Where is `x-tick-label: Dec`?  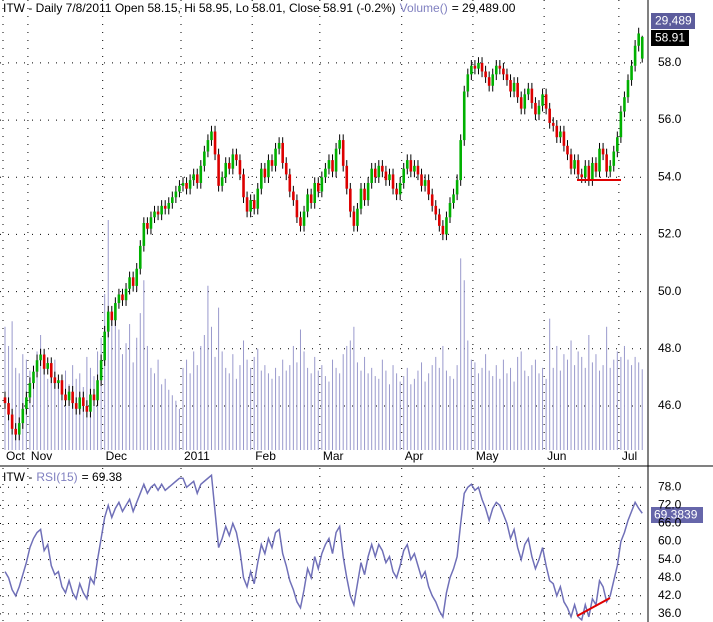
x-tick-label: Dec is located at coordinates (116, 456).